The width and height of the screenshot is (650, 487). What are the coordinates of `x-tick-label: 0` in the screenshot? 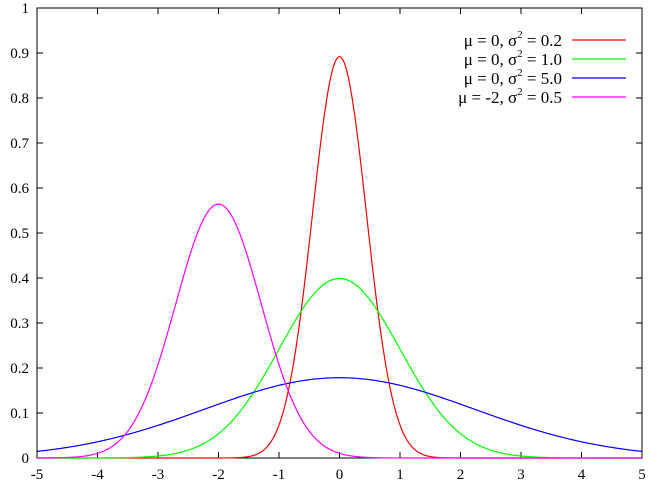 It's located at (340, 475).